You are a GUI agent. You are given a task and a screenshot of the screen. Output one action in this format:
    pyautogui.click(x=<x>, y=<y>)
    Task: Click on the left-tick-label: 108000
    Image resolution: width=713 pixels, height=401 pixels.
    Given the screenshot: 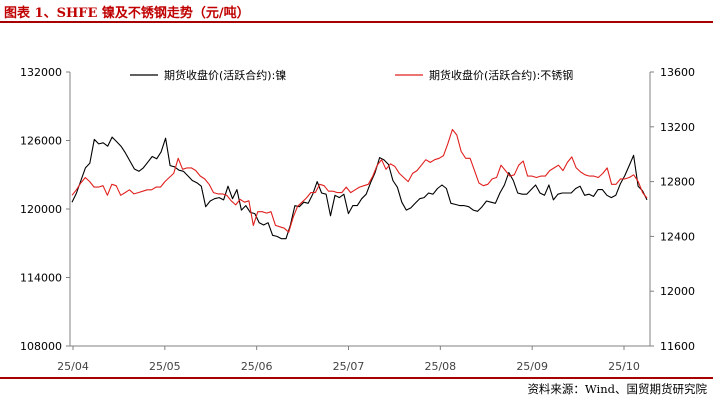 What is the action you would take?
    pyautogui.click(x=41, y=346)
    